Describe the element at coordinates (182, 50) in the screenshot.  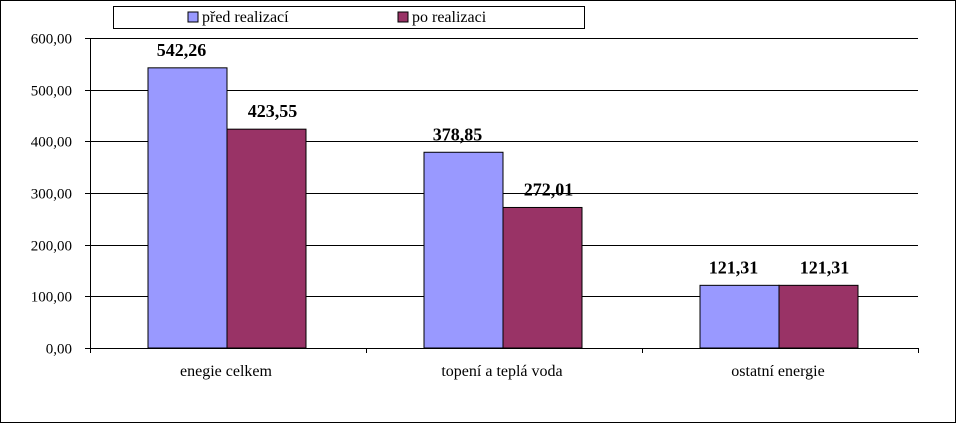
I see `data-label: 542,26` at that location.